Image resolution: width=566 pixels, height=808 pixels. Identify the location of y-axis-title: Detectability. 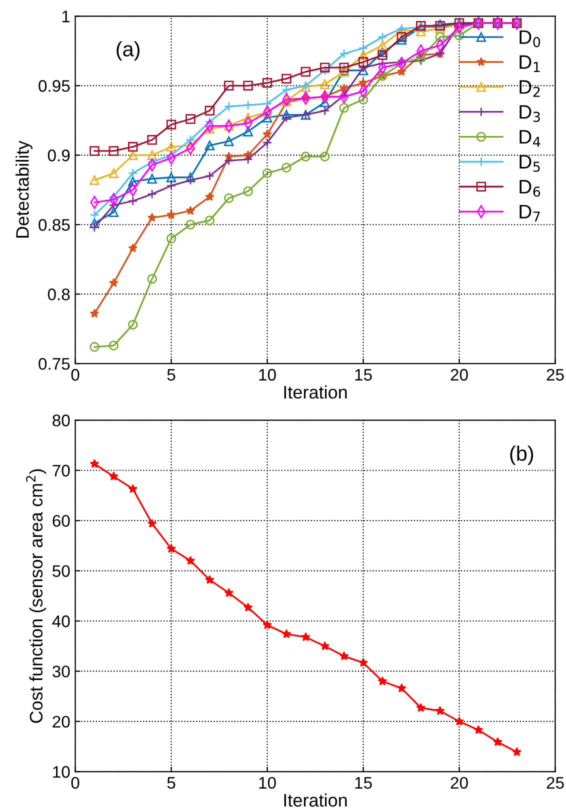
(24, 189).